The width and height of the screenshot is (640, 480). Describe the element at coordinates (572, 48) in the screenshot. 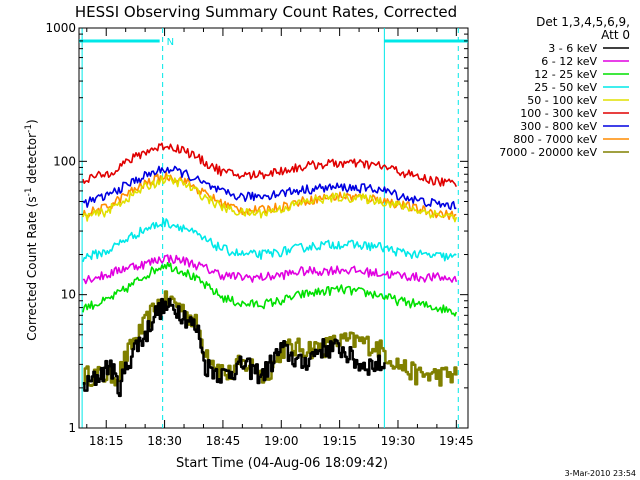

I see `legend-label: 3 - 6 keV` at that location.